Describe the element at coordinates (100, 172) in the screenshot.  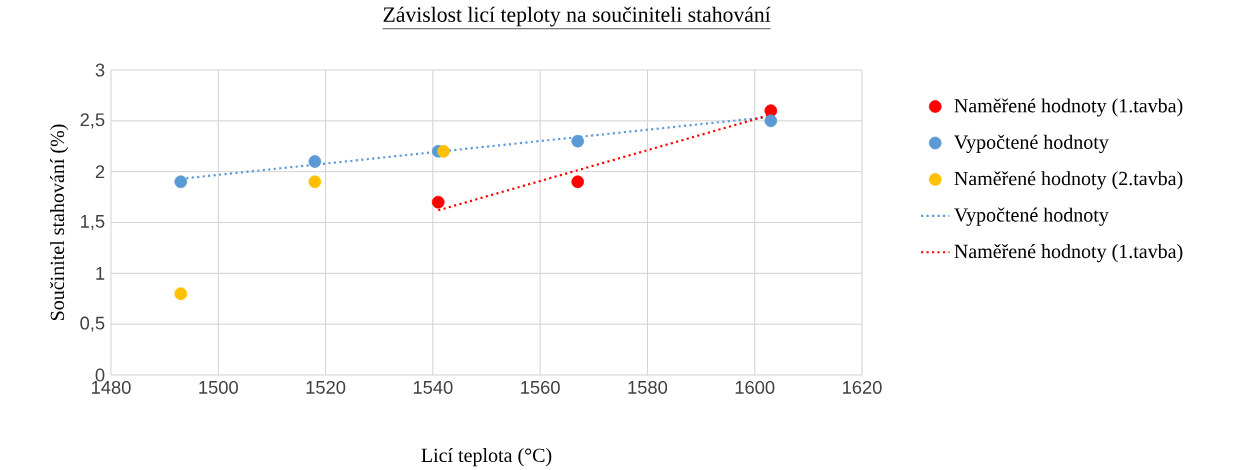
I see `y-tick-label: 2` at that location.